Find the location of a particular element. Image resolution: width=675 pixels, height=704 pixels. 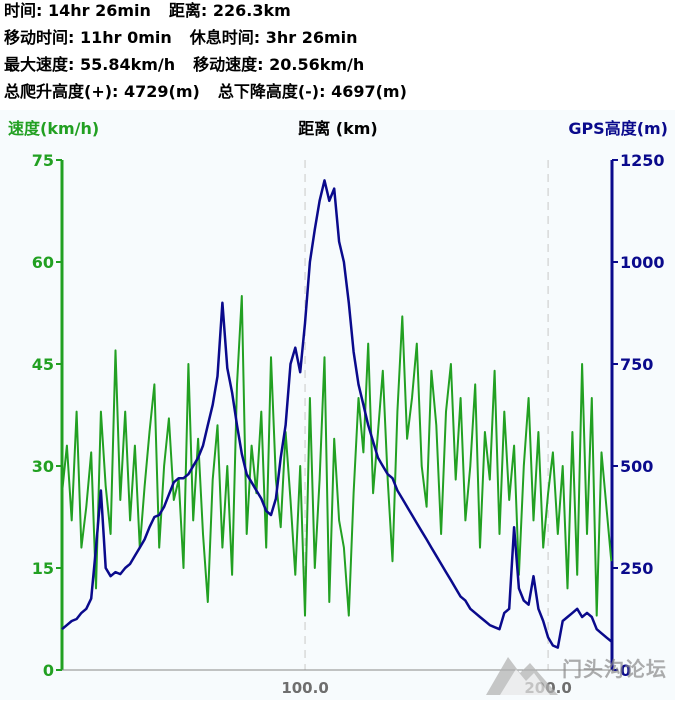

watermark: 门头沟论坛 is located at coordinates (554, 673).